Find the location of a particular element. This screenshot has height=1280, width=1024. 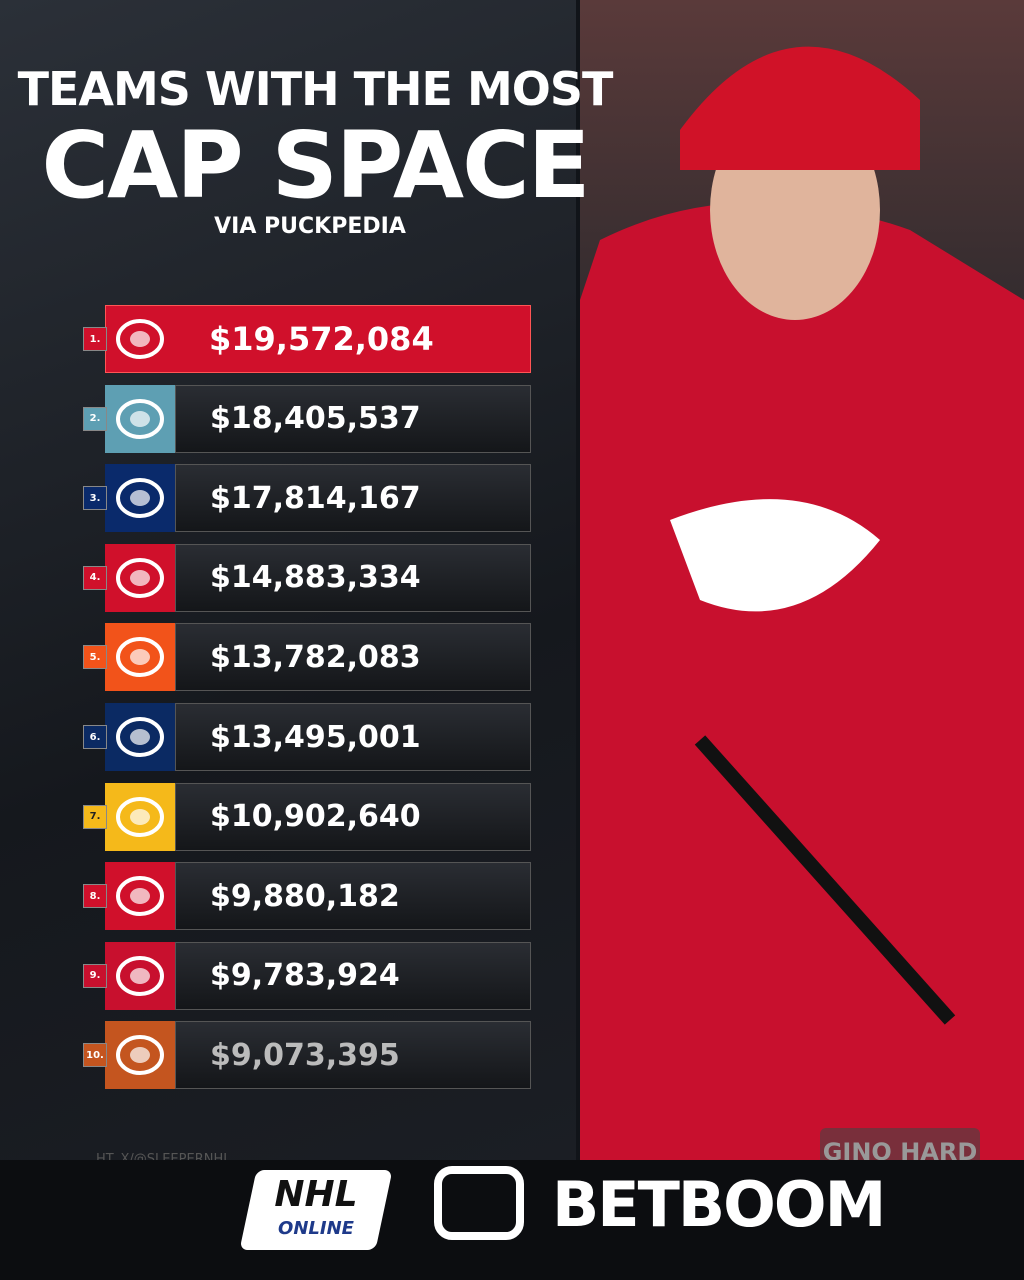

rank-badge: 7. is located at coordinates (95, 816).